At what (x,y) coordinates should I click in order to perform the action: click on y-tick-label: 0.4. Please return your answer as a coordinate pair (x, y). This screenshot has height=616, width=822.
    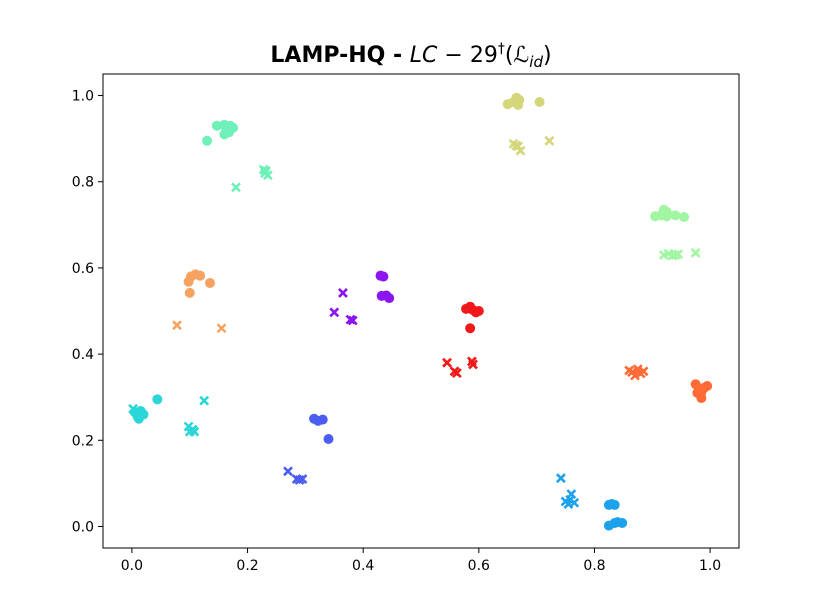
    Looking at the image, I should click on (83, 355).